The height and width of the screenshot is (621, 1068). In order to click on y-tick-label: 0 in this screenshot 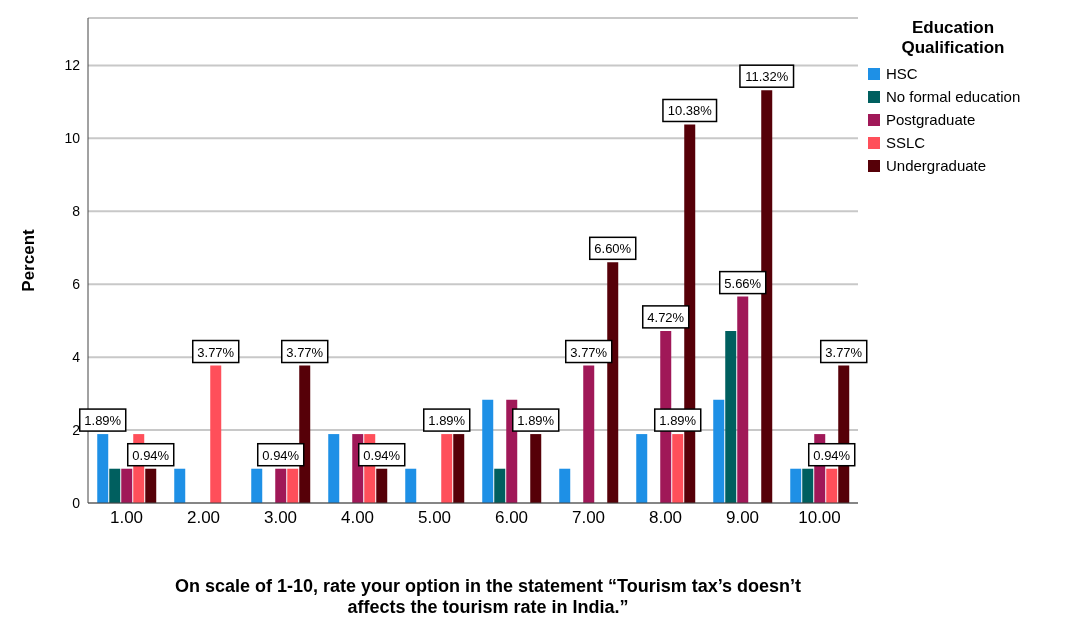, I will do `click(76, 502)`.